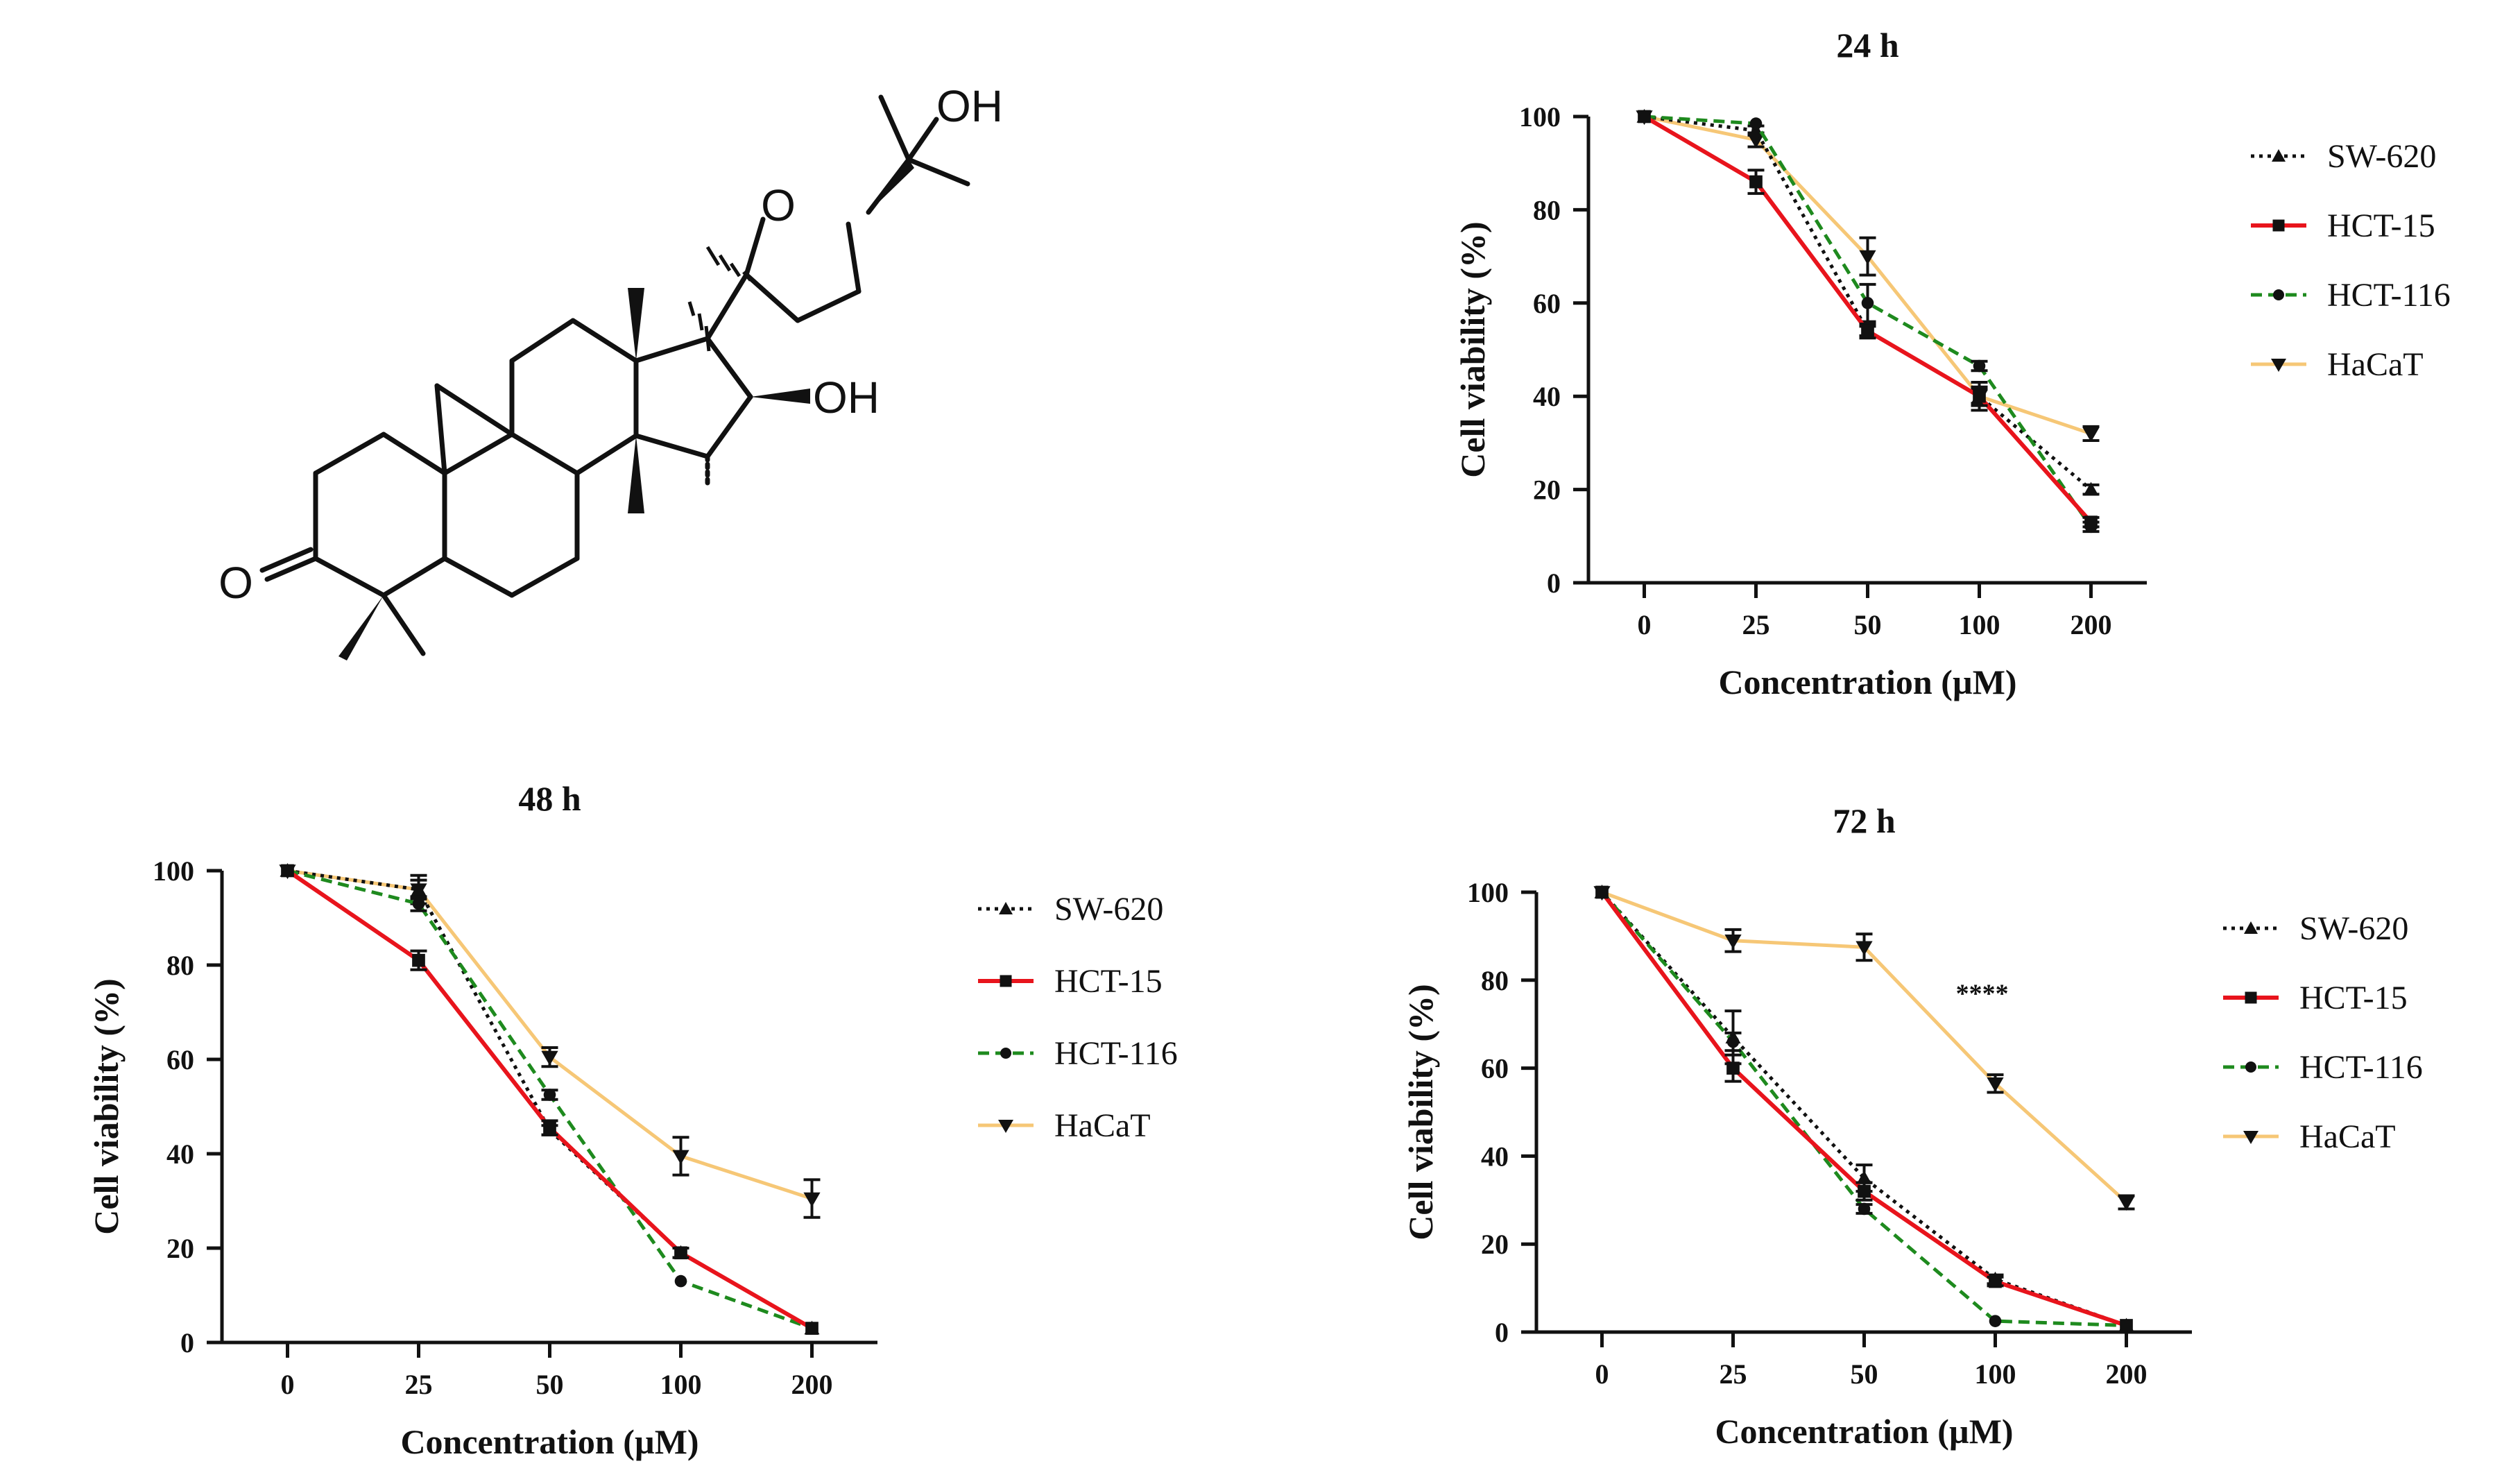 The width and height of the screenshot is (2520, 1484). Describe the element at coordinates (1495, 1244) in the screenshot. I see `y-tick-label: 20` at that location.